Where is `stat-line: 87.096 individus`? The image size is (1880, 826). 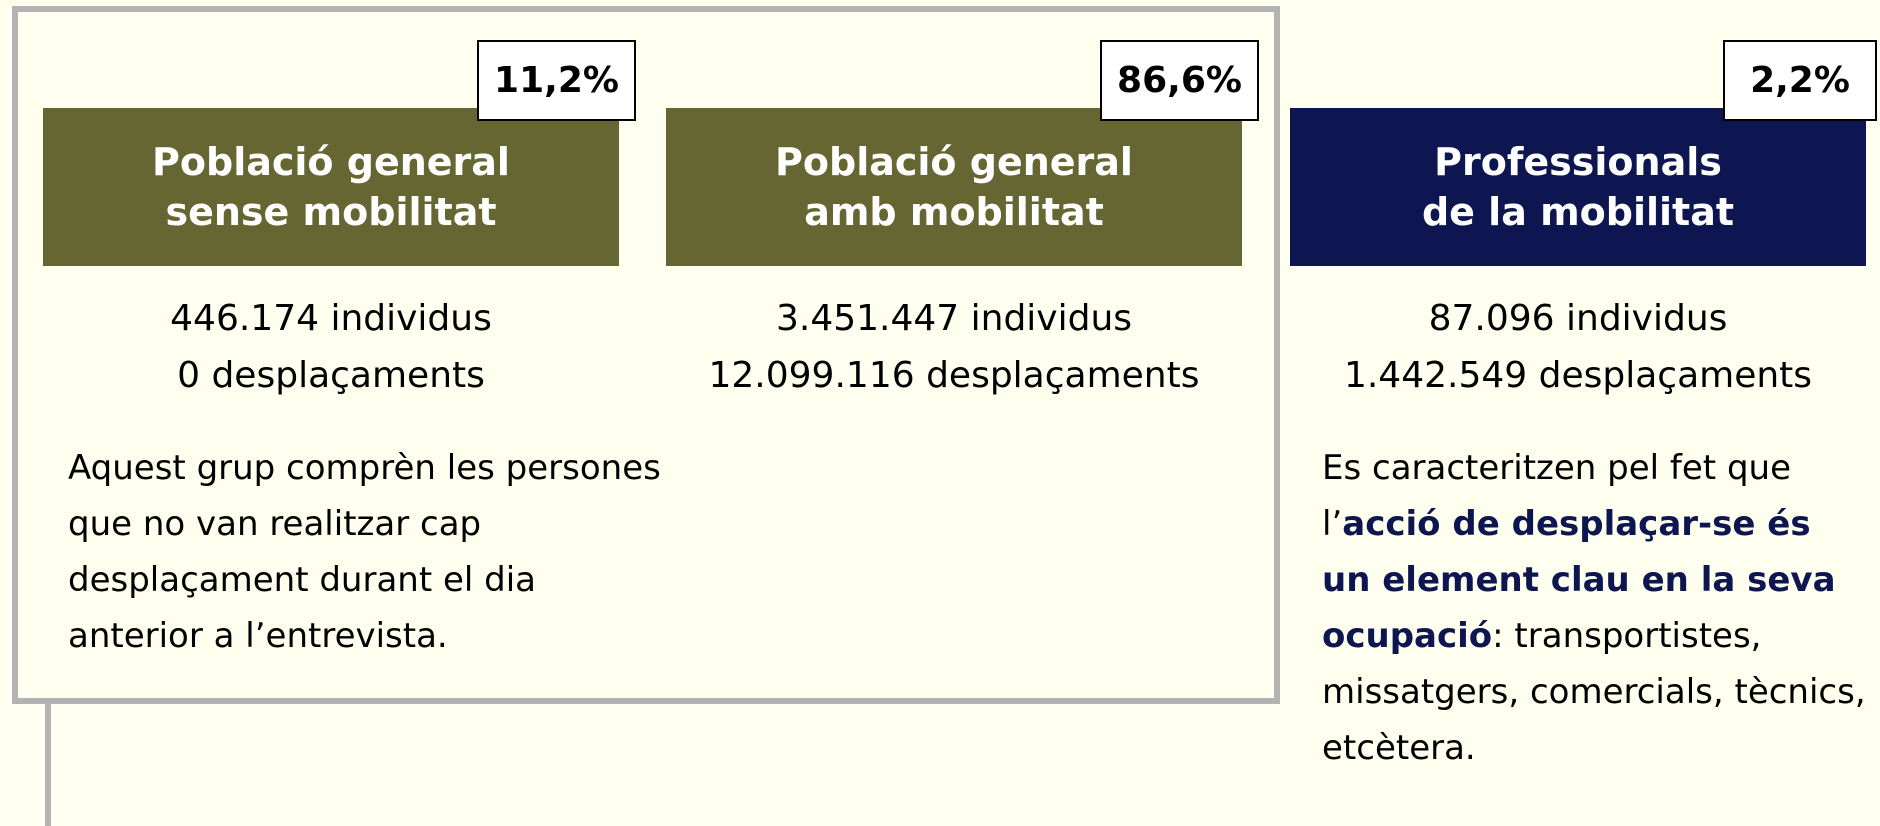
stat-line: 87.096 individus is located at coordinates (1578, 318).